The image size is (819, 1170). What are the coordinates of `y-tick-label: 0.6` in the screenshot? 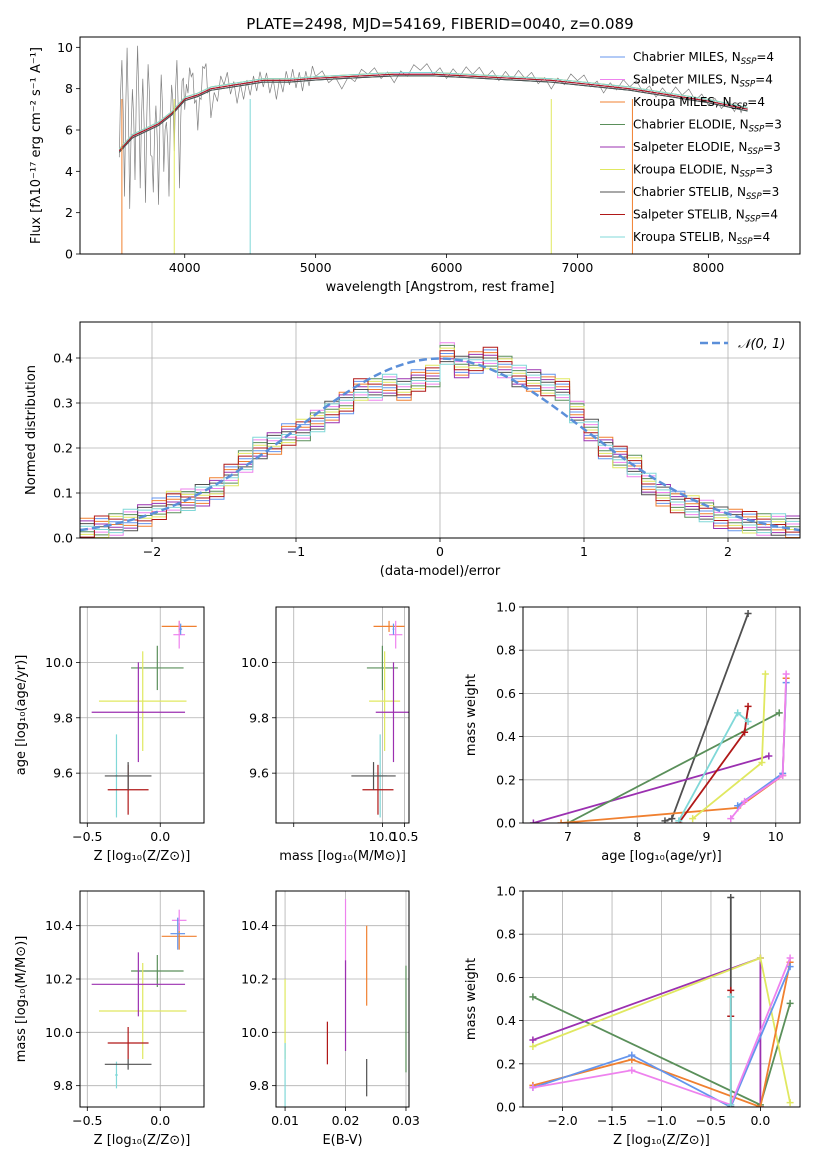 It's located at (506, 693).